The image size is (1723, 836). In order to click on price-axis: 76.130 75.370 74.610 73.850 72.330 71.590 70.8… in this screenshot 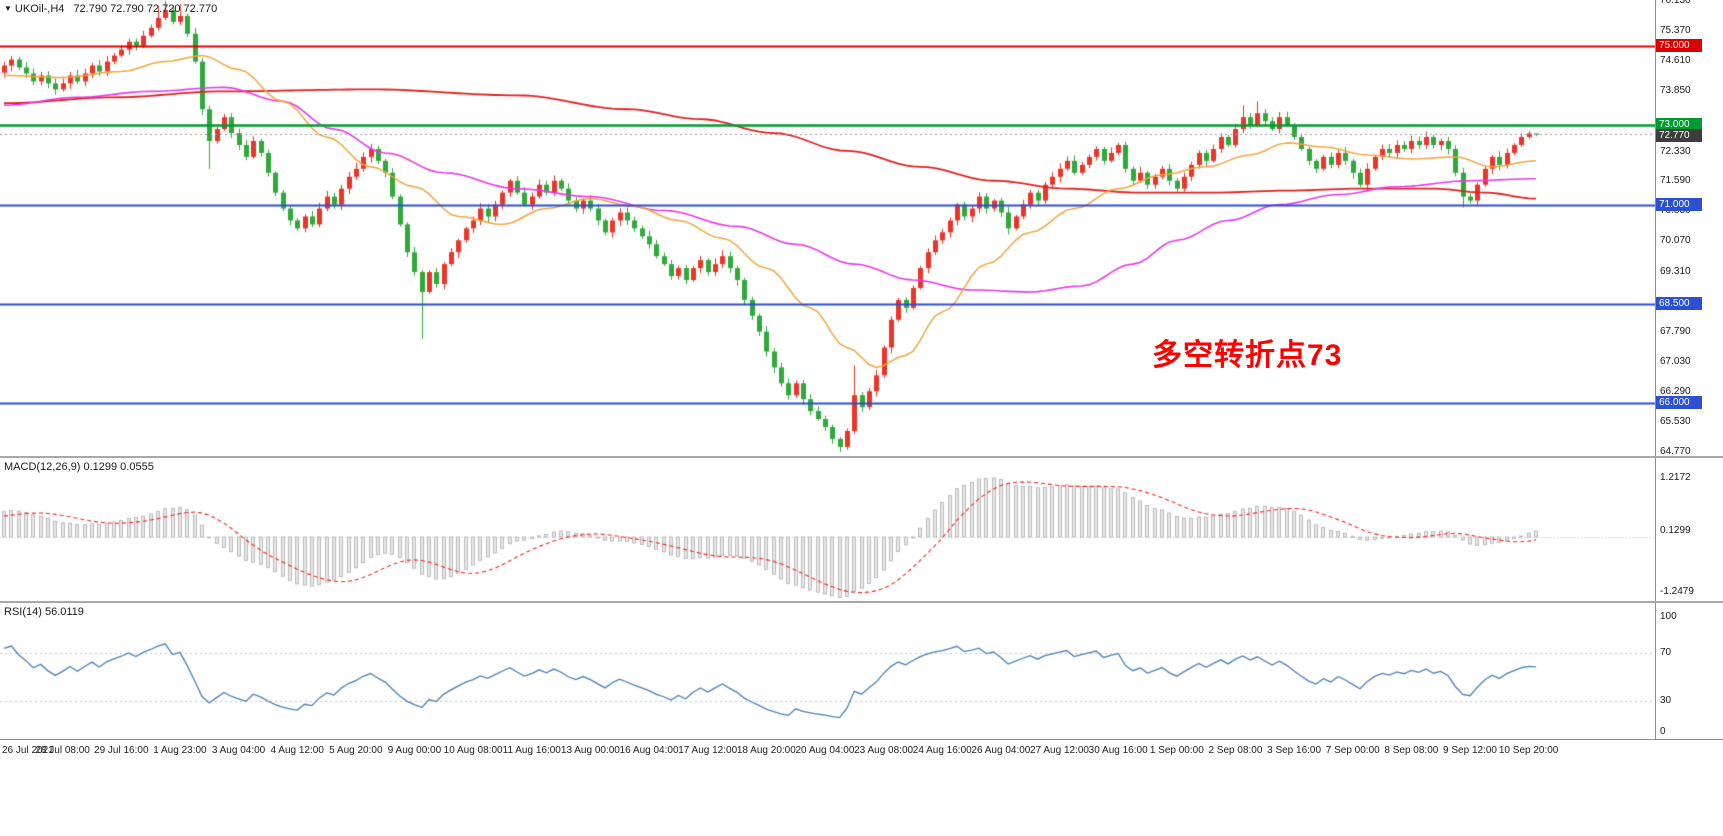, I will do `click(1689, 228)`.